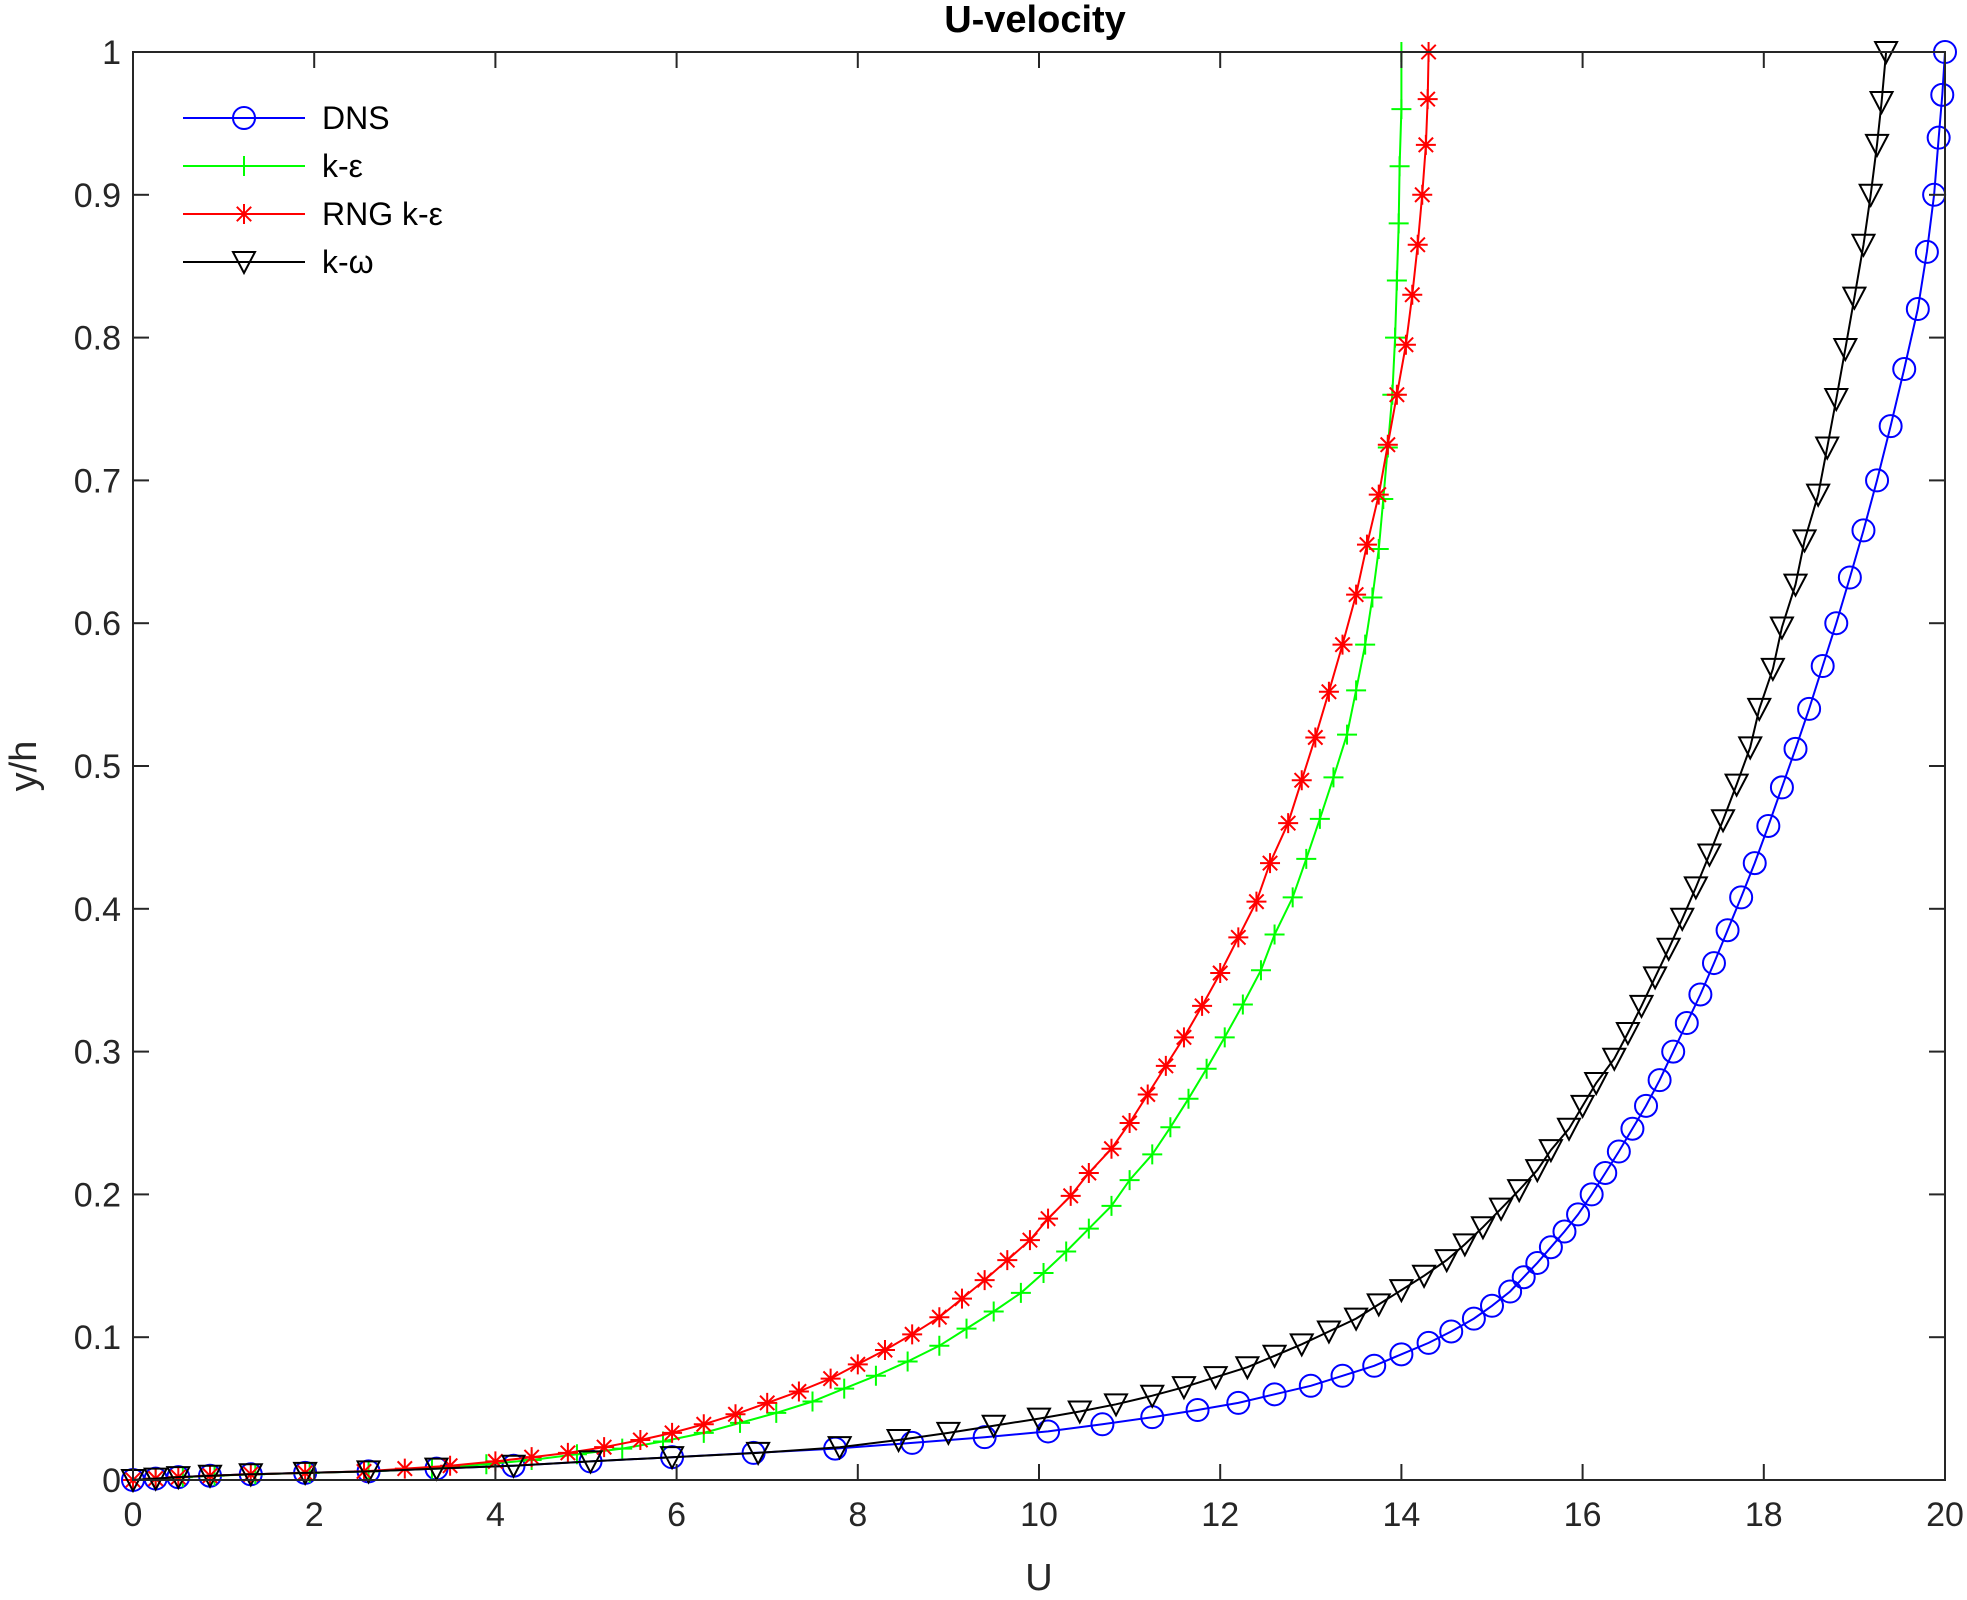 The width and height of the screenshot is (1967, 1600). Describe the element at coordinates (356, 118) in the screenshot. I see `legend-label: DNS` at that location.